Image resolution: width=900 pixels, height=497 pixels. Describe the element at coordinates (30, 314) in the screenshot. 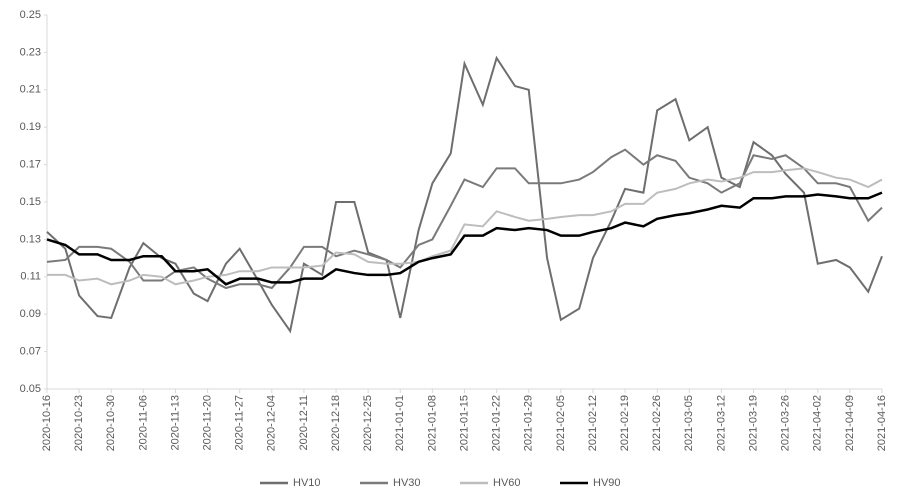

I see `y-tick-label: 0.09` at that location.